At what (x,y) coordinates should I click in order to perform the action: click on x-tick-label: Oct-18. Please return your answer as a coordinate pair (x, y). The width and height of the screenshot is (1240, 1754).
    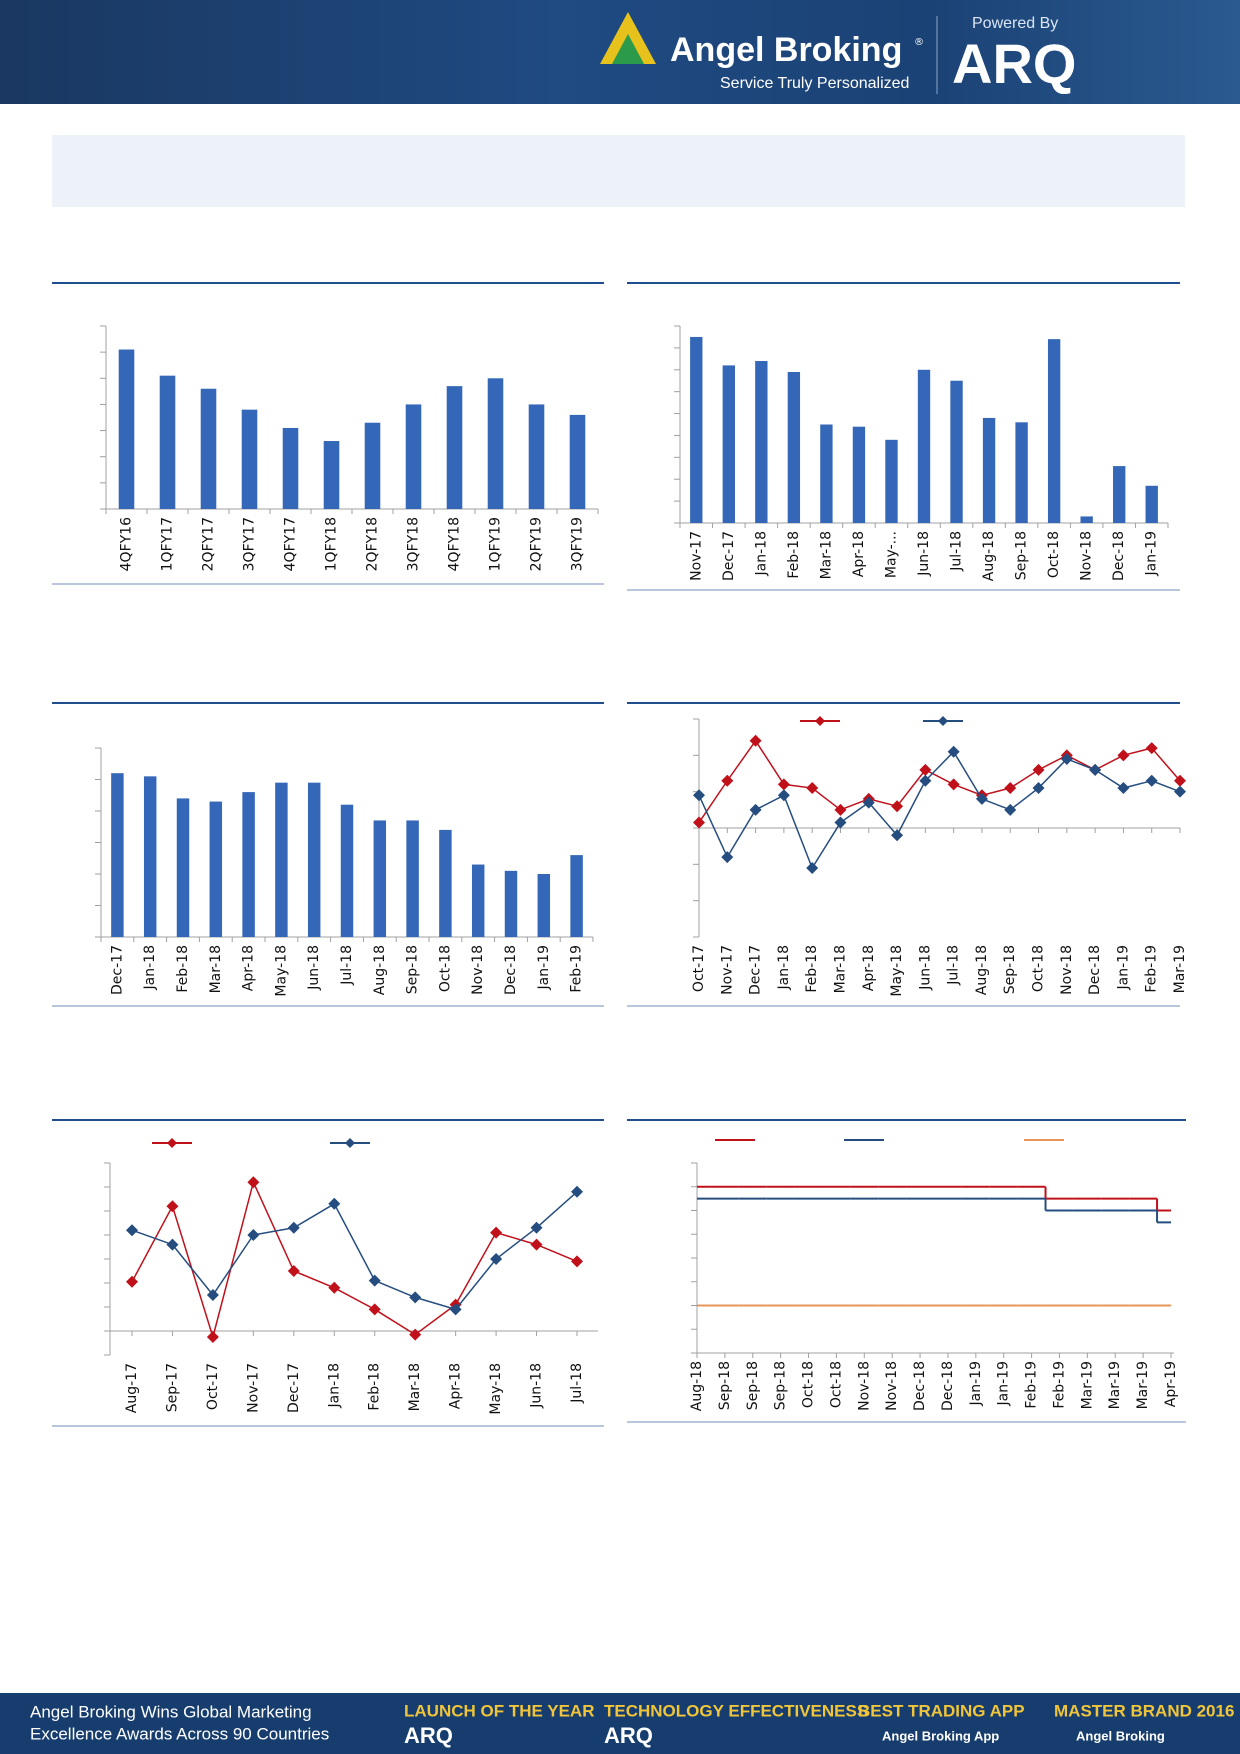
    Looking at the image, I should click on (445, 968).